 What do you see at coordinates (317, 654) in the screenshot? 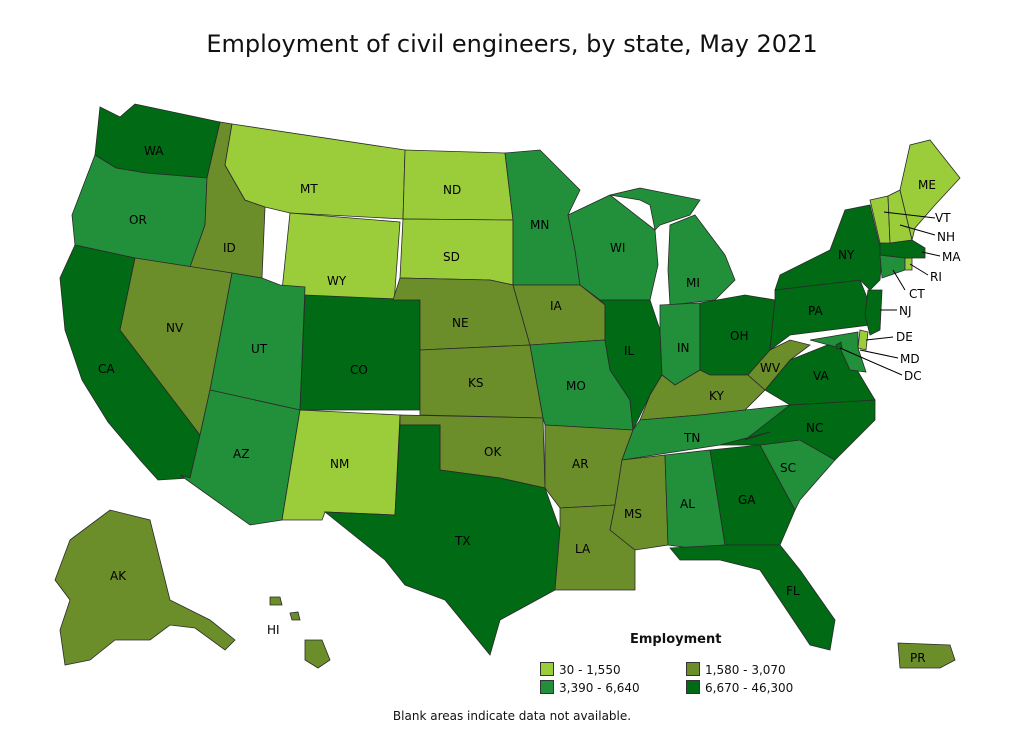
I see `state-hi` at bounding box center [317, 654].